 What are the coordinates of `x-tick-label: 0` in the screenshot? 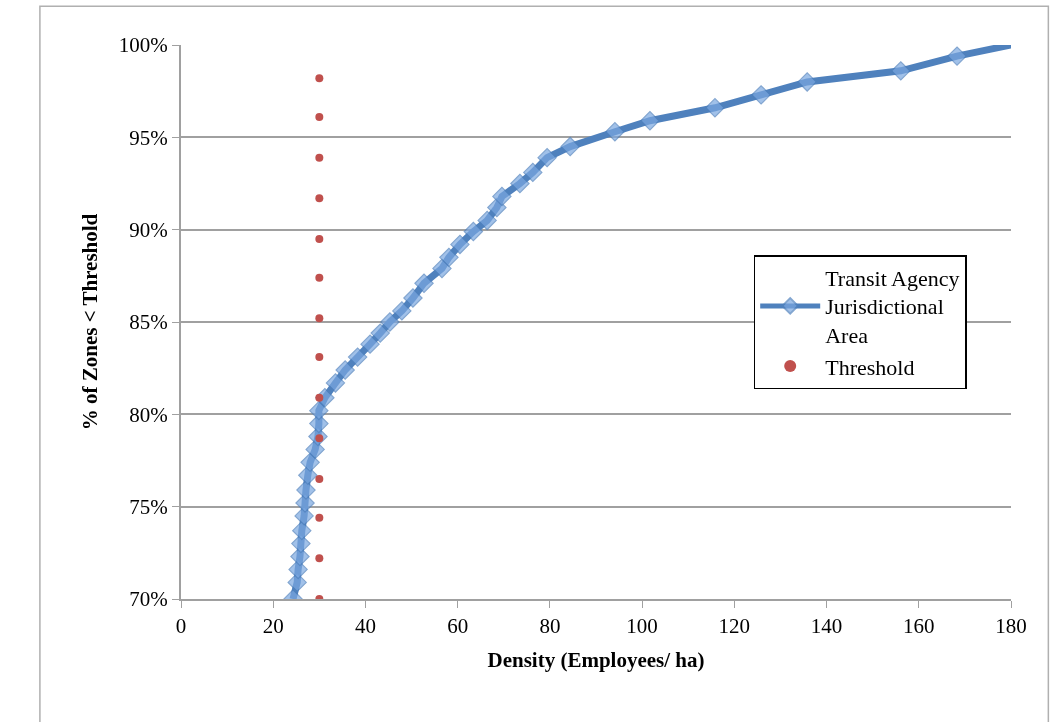 It's located at (181, 626).